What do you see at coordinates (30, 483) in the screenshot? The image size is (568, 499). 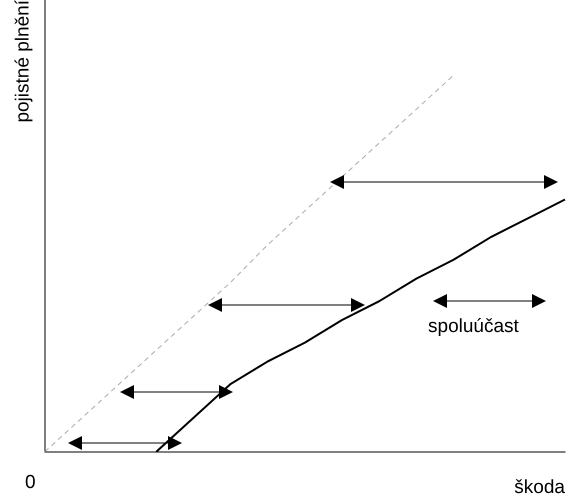 I see `text: 0` at bounding box center [30, 483].